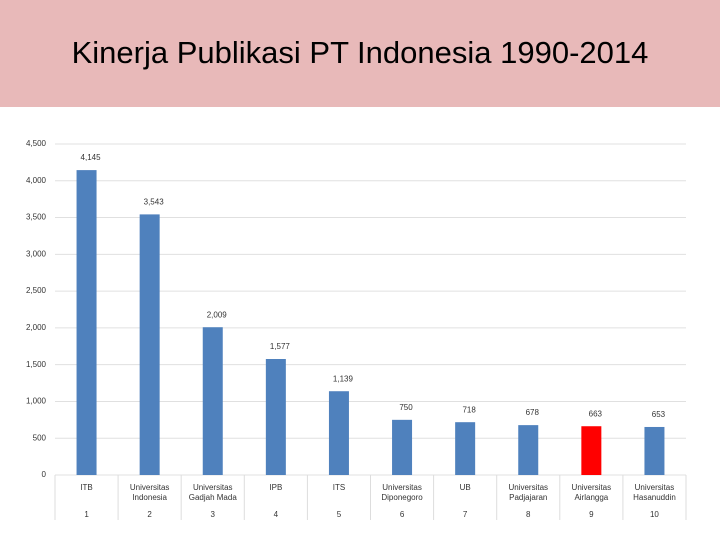  Describe the element at coordinates (154, 202) in the screenshot. I see `value-label: 3,543` at that location.